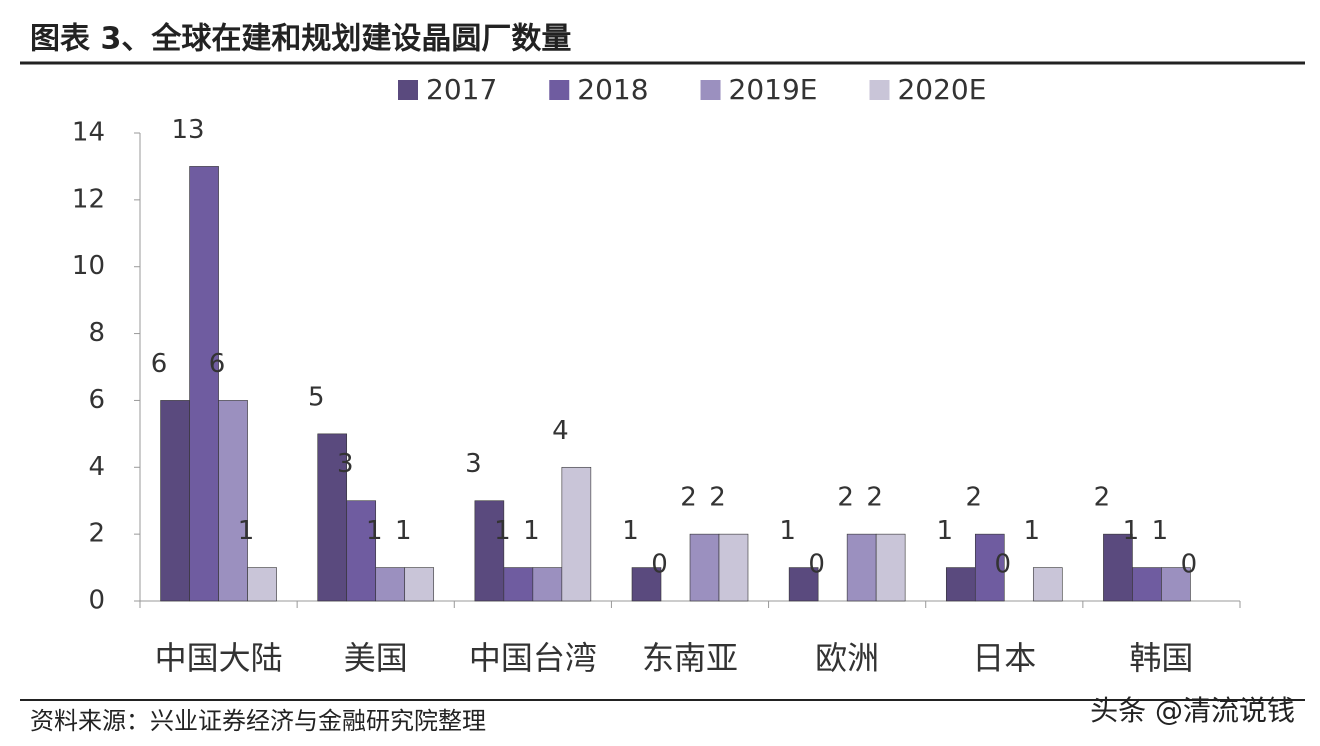 The width and height of the screenshot is (1320, 746). I want to click on legend-label: 2017, so click(461, 89).